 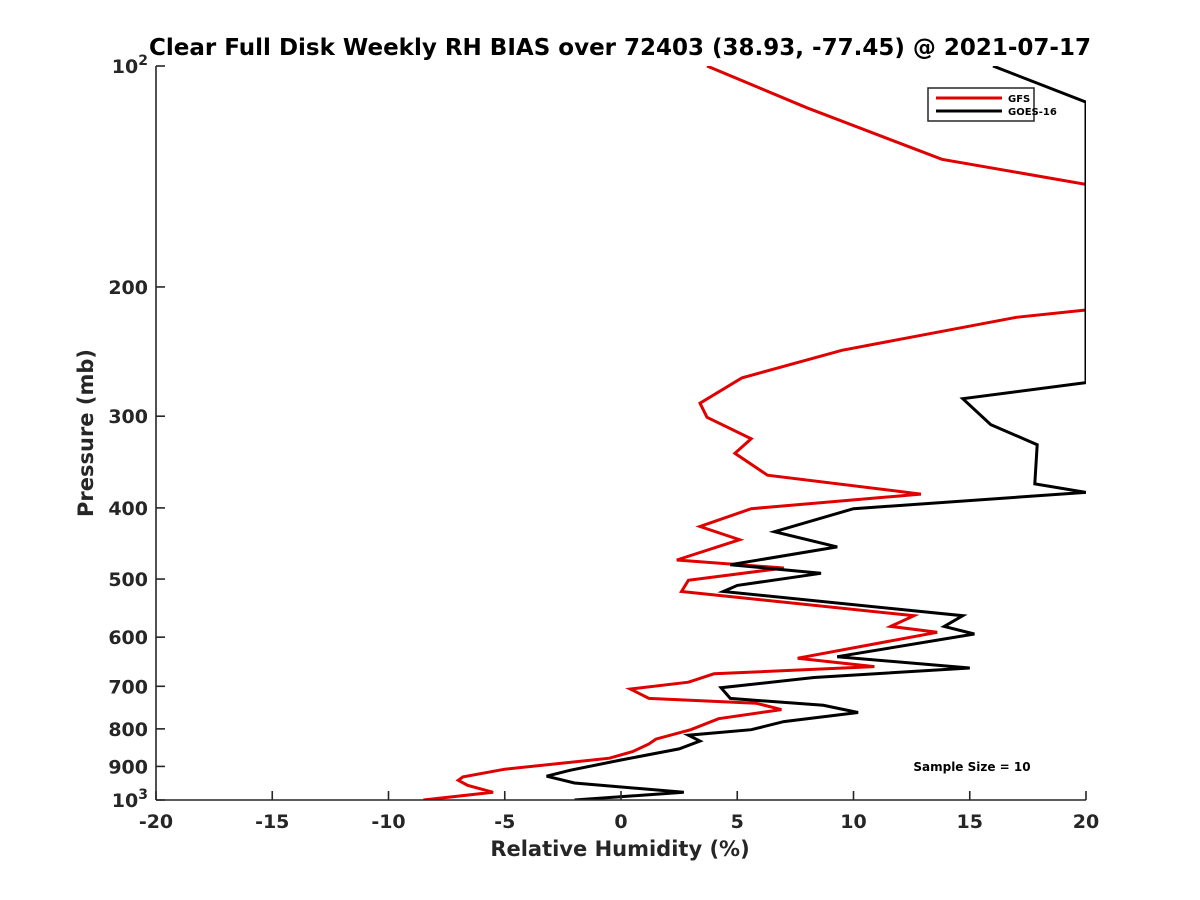 I want to click on y-tick-label: 500, so click(x=128, y=580).